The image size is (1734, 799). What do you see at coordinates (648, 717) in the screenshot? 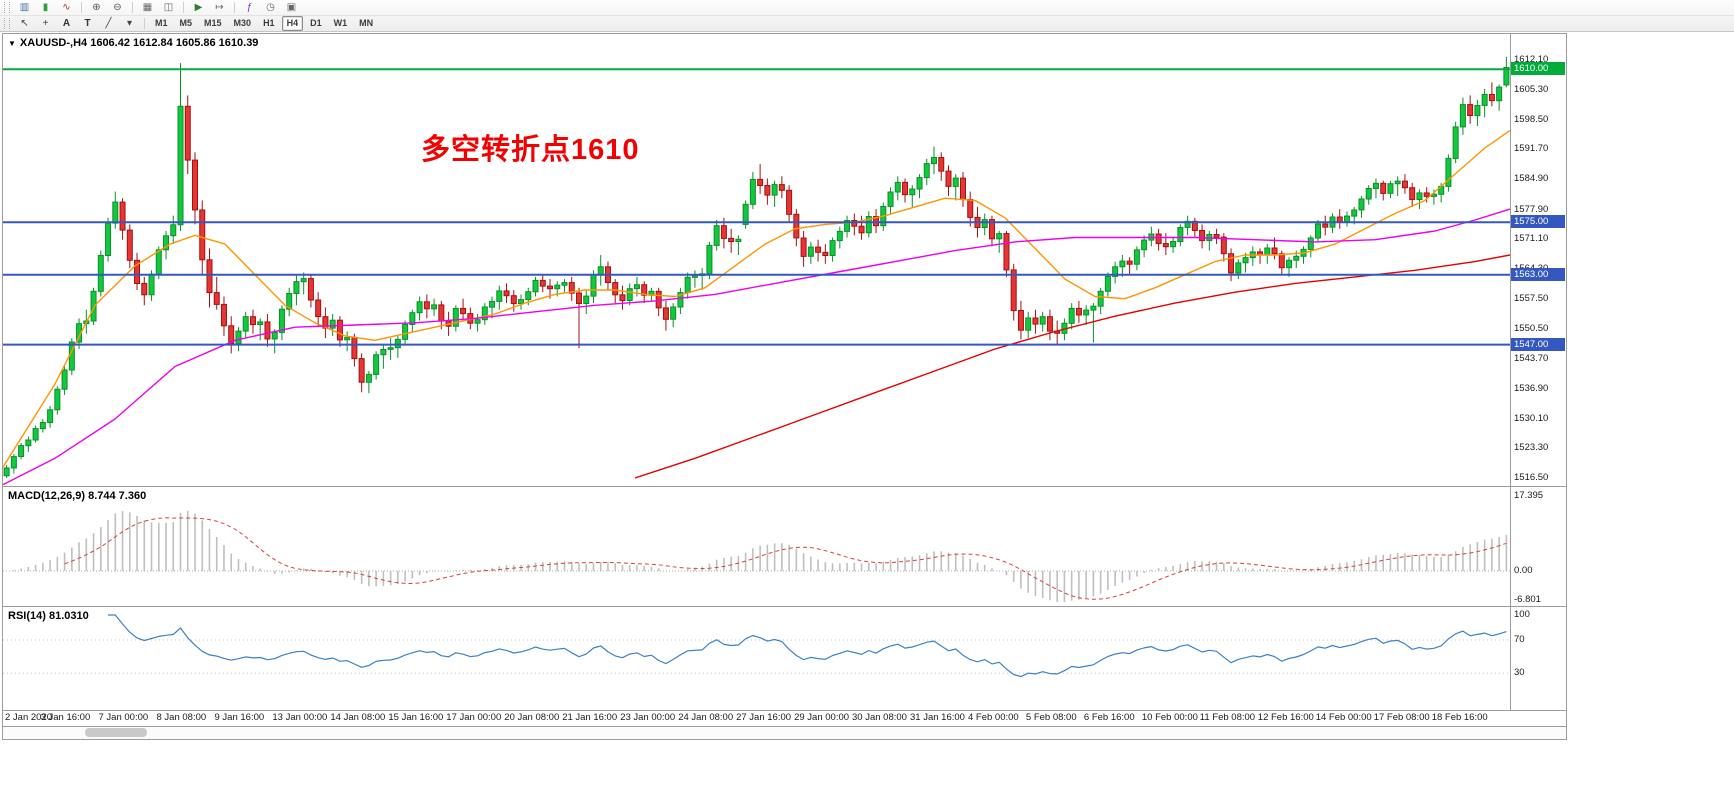
I see `time-axis-label: 23 Jan 00:00` at bounding box center [648, 717].